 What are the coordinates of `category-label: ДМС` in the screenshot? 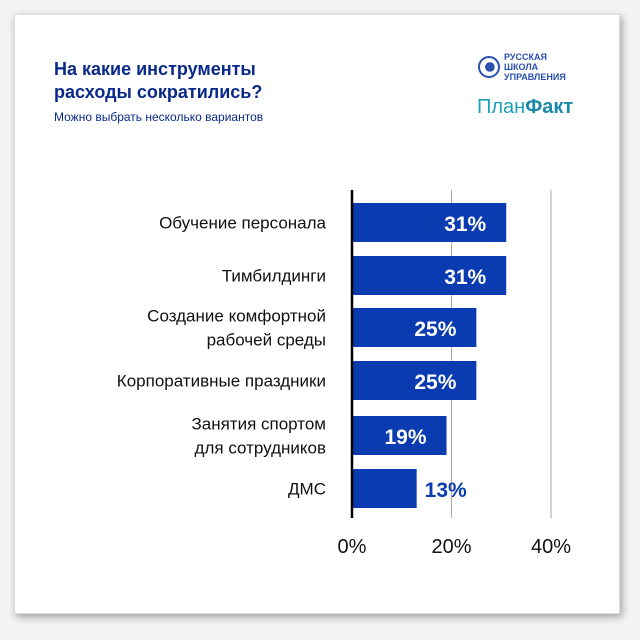 It's located at (307, 489).